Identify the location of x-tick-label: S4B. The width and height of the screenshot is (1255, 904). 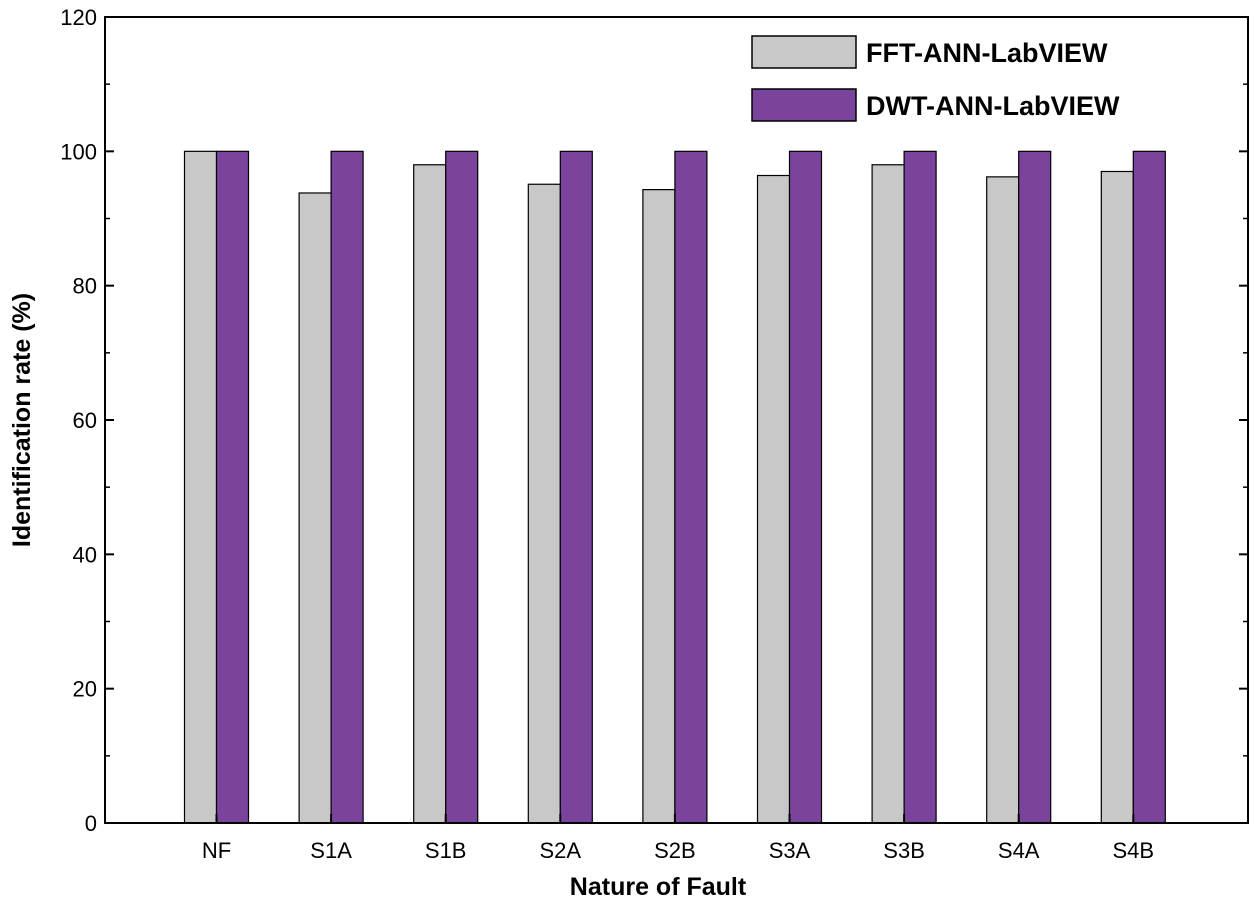
(1134, 850).